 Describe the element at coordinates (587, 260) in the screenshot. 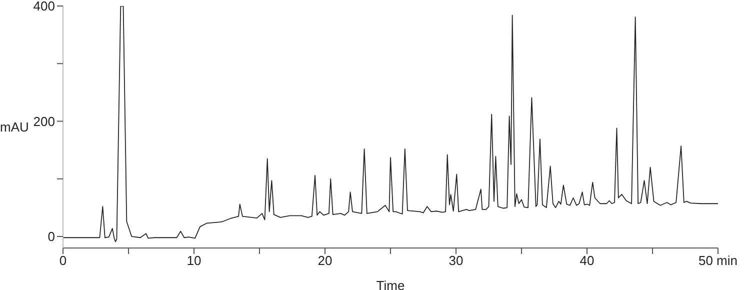

I see `x-tick-label: 40` at that location.